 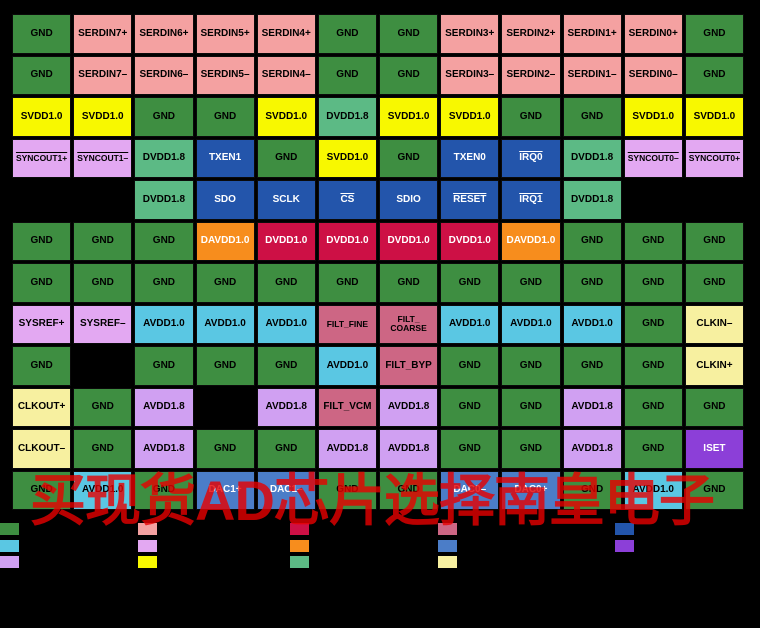 I want to click on ball-label: SERDIN5+, so click(x=225, y=33).